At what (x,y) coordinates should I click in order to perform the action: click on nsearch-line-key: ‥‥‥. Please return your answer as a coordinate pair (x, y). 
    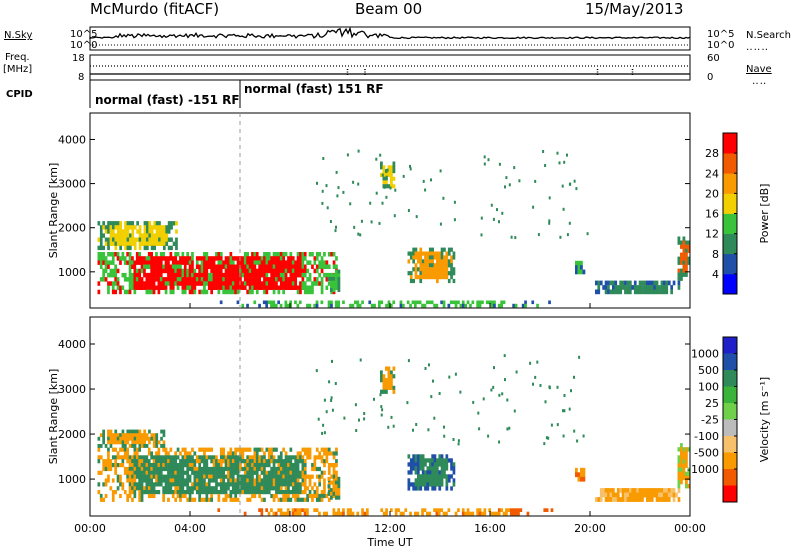
    Looking at the image, I should click on (758, 47).